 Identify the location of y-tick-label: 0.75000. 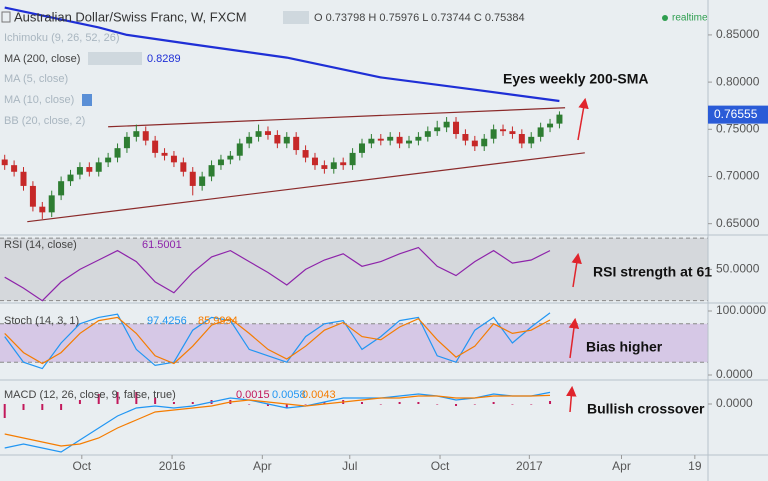
(738, 128).